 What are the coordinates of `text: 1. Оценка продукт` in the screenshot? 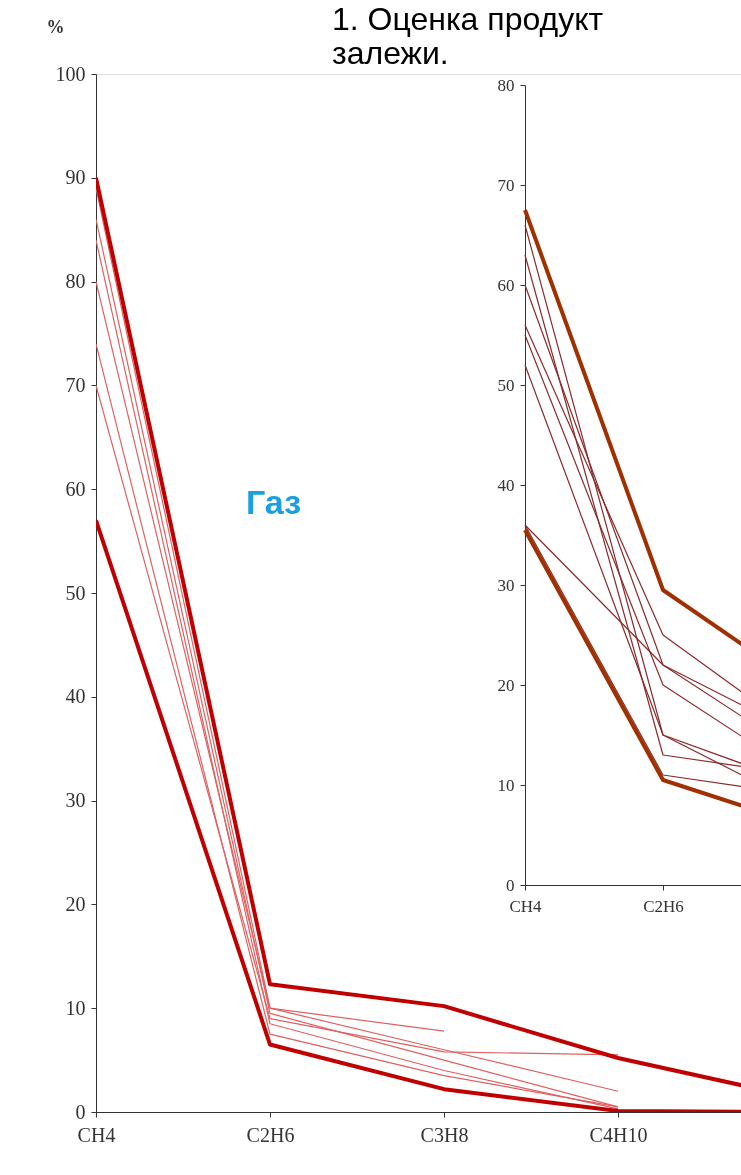 It's located at (468, 19).